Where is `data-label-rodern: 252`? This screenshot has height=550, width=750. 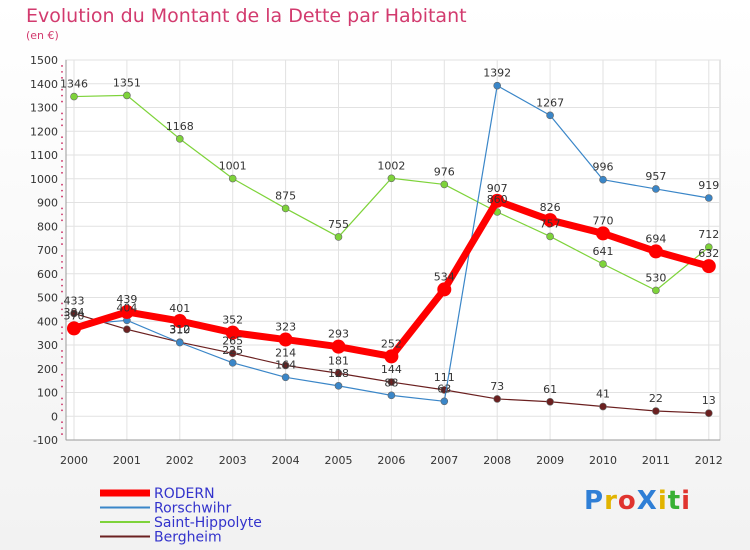
data-label-rodern: 252 is located at coordinates (391, 343).